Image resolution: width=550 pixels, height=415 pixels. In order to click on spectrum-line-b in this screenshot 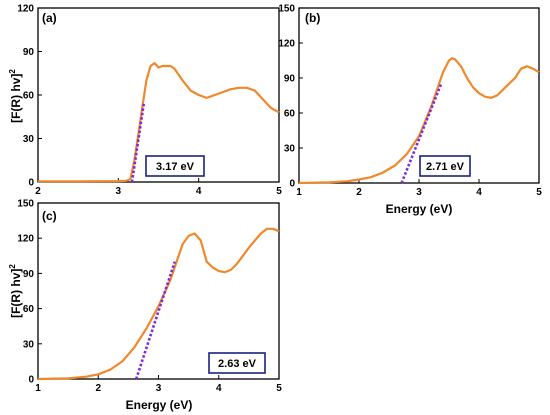, I will do `click(419, 121)`.